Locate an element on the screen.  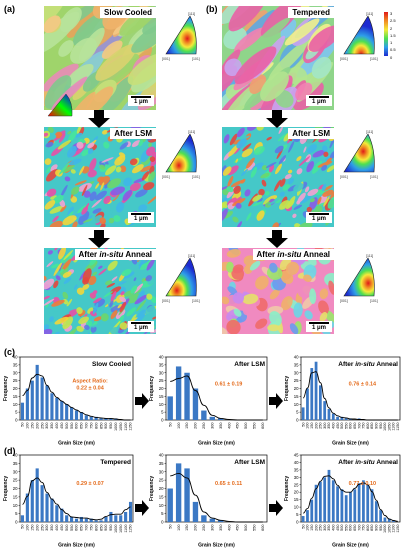
y-tick-label: 20 is located at coordinates (161, 388).